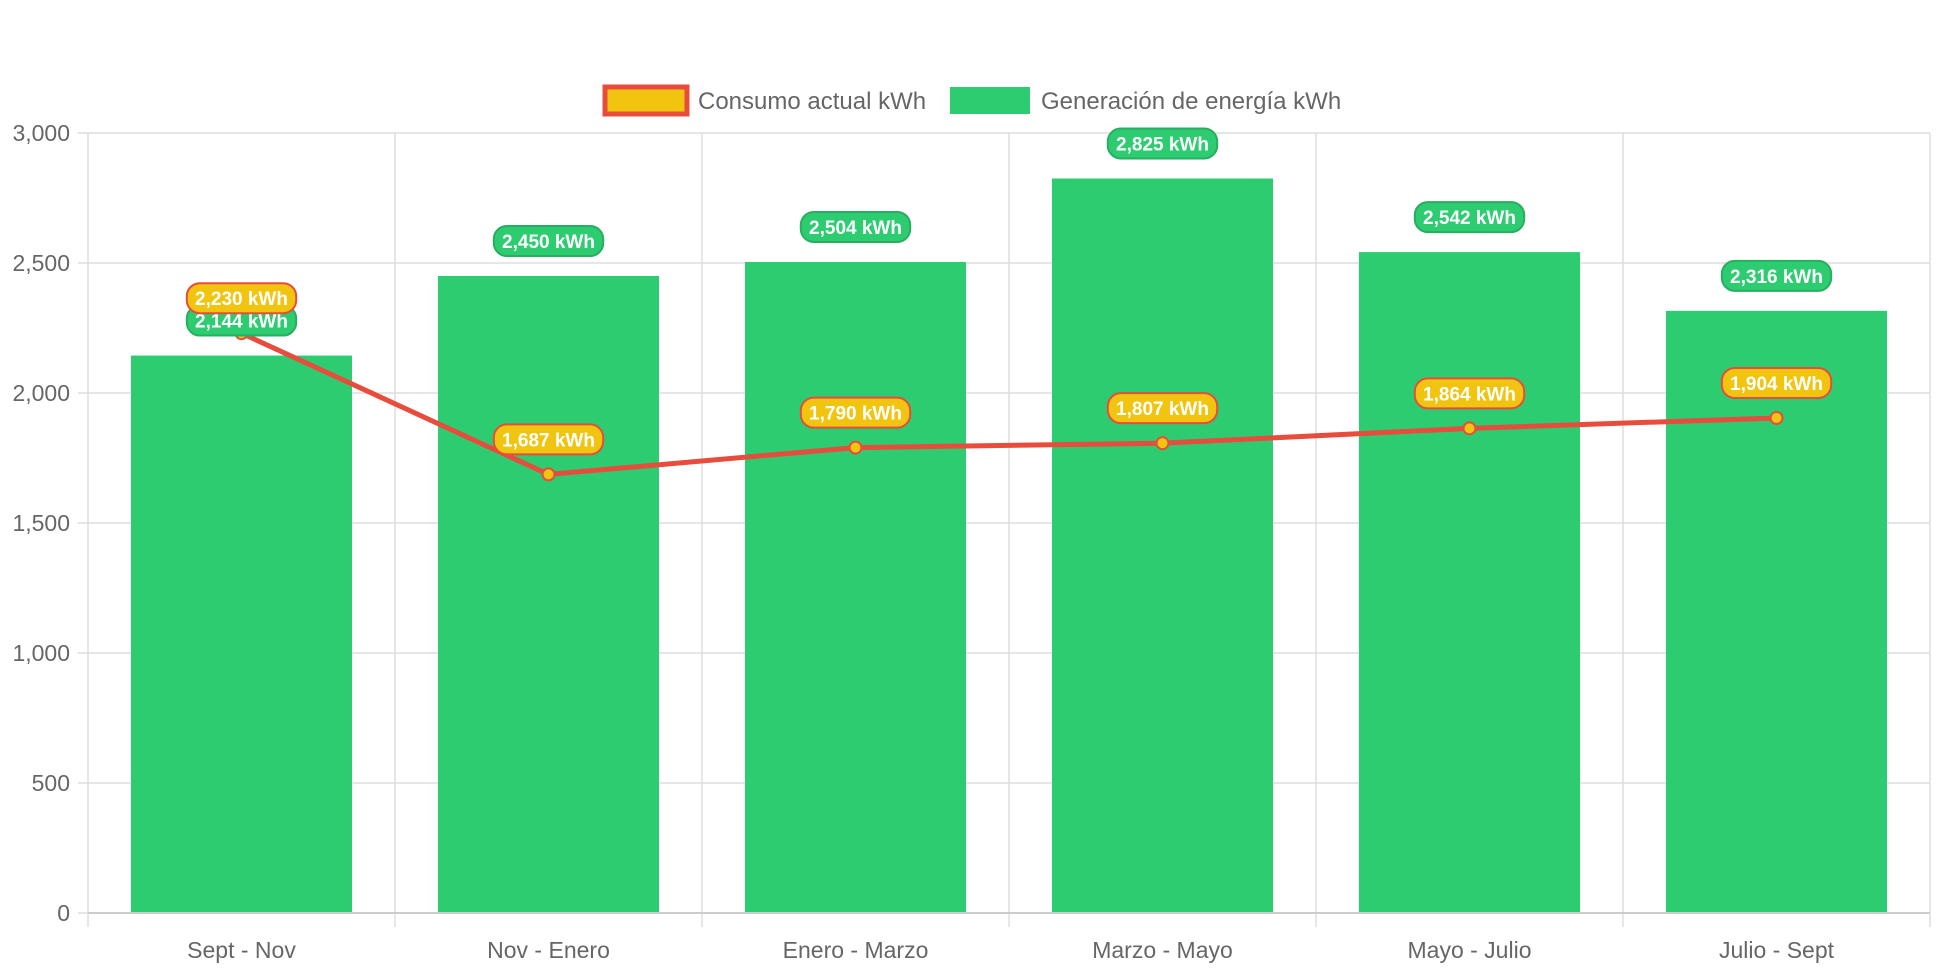  I want to click on data-label-text: 1,807 kWh, so click(1162, 409).